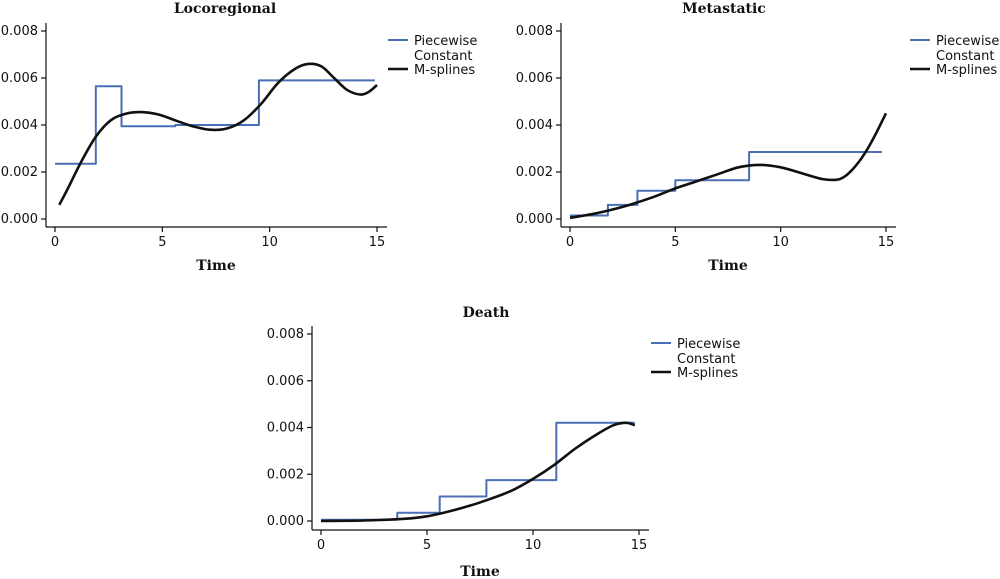 This screenshot has width=1000, height=579. What do you see at coordinates (225, 9) in the screenshot?
I see `chart-title: Locoregional` at bounding box center [225, 9].